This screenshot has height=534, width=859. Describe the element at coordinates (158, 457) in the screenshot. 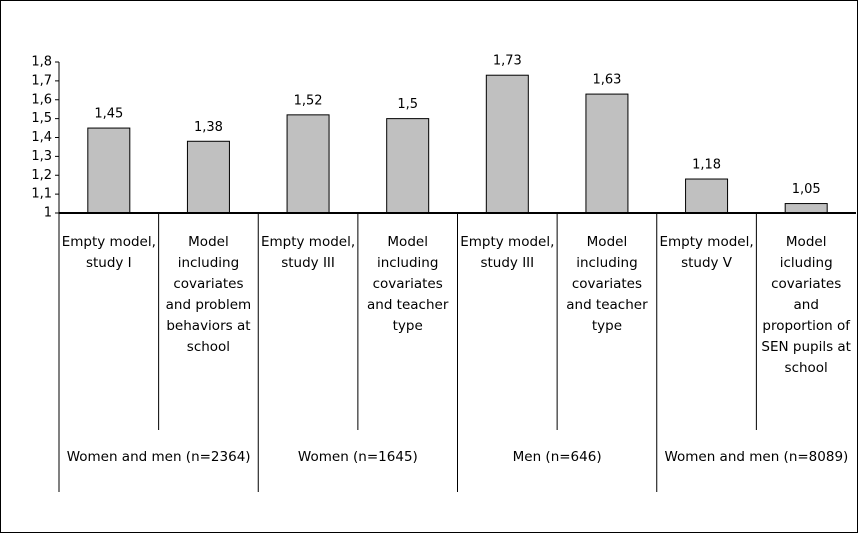

I see `group-label: Women and men (n=2364)` at that location.